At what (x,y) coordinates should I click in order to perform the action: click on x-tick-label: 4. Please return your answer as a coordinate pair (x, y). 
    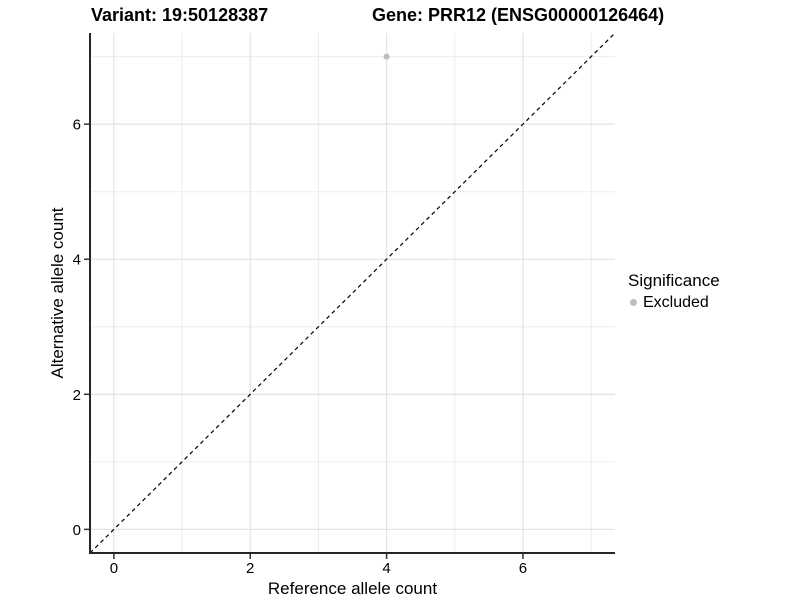
    Looking at the image, I should click on (386, 568).